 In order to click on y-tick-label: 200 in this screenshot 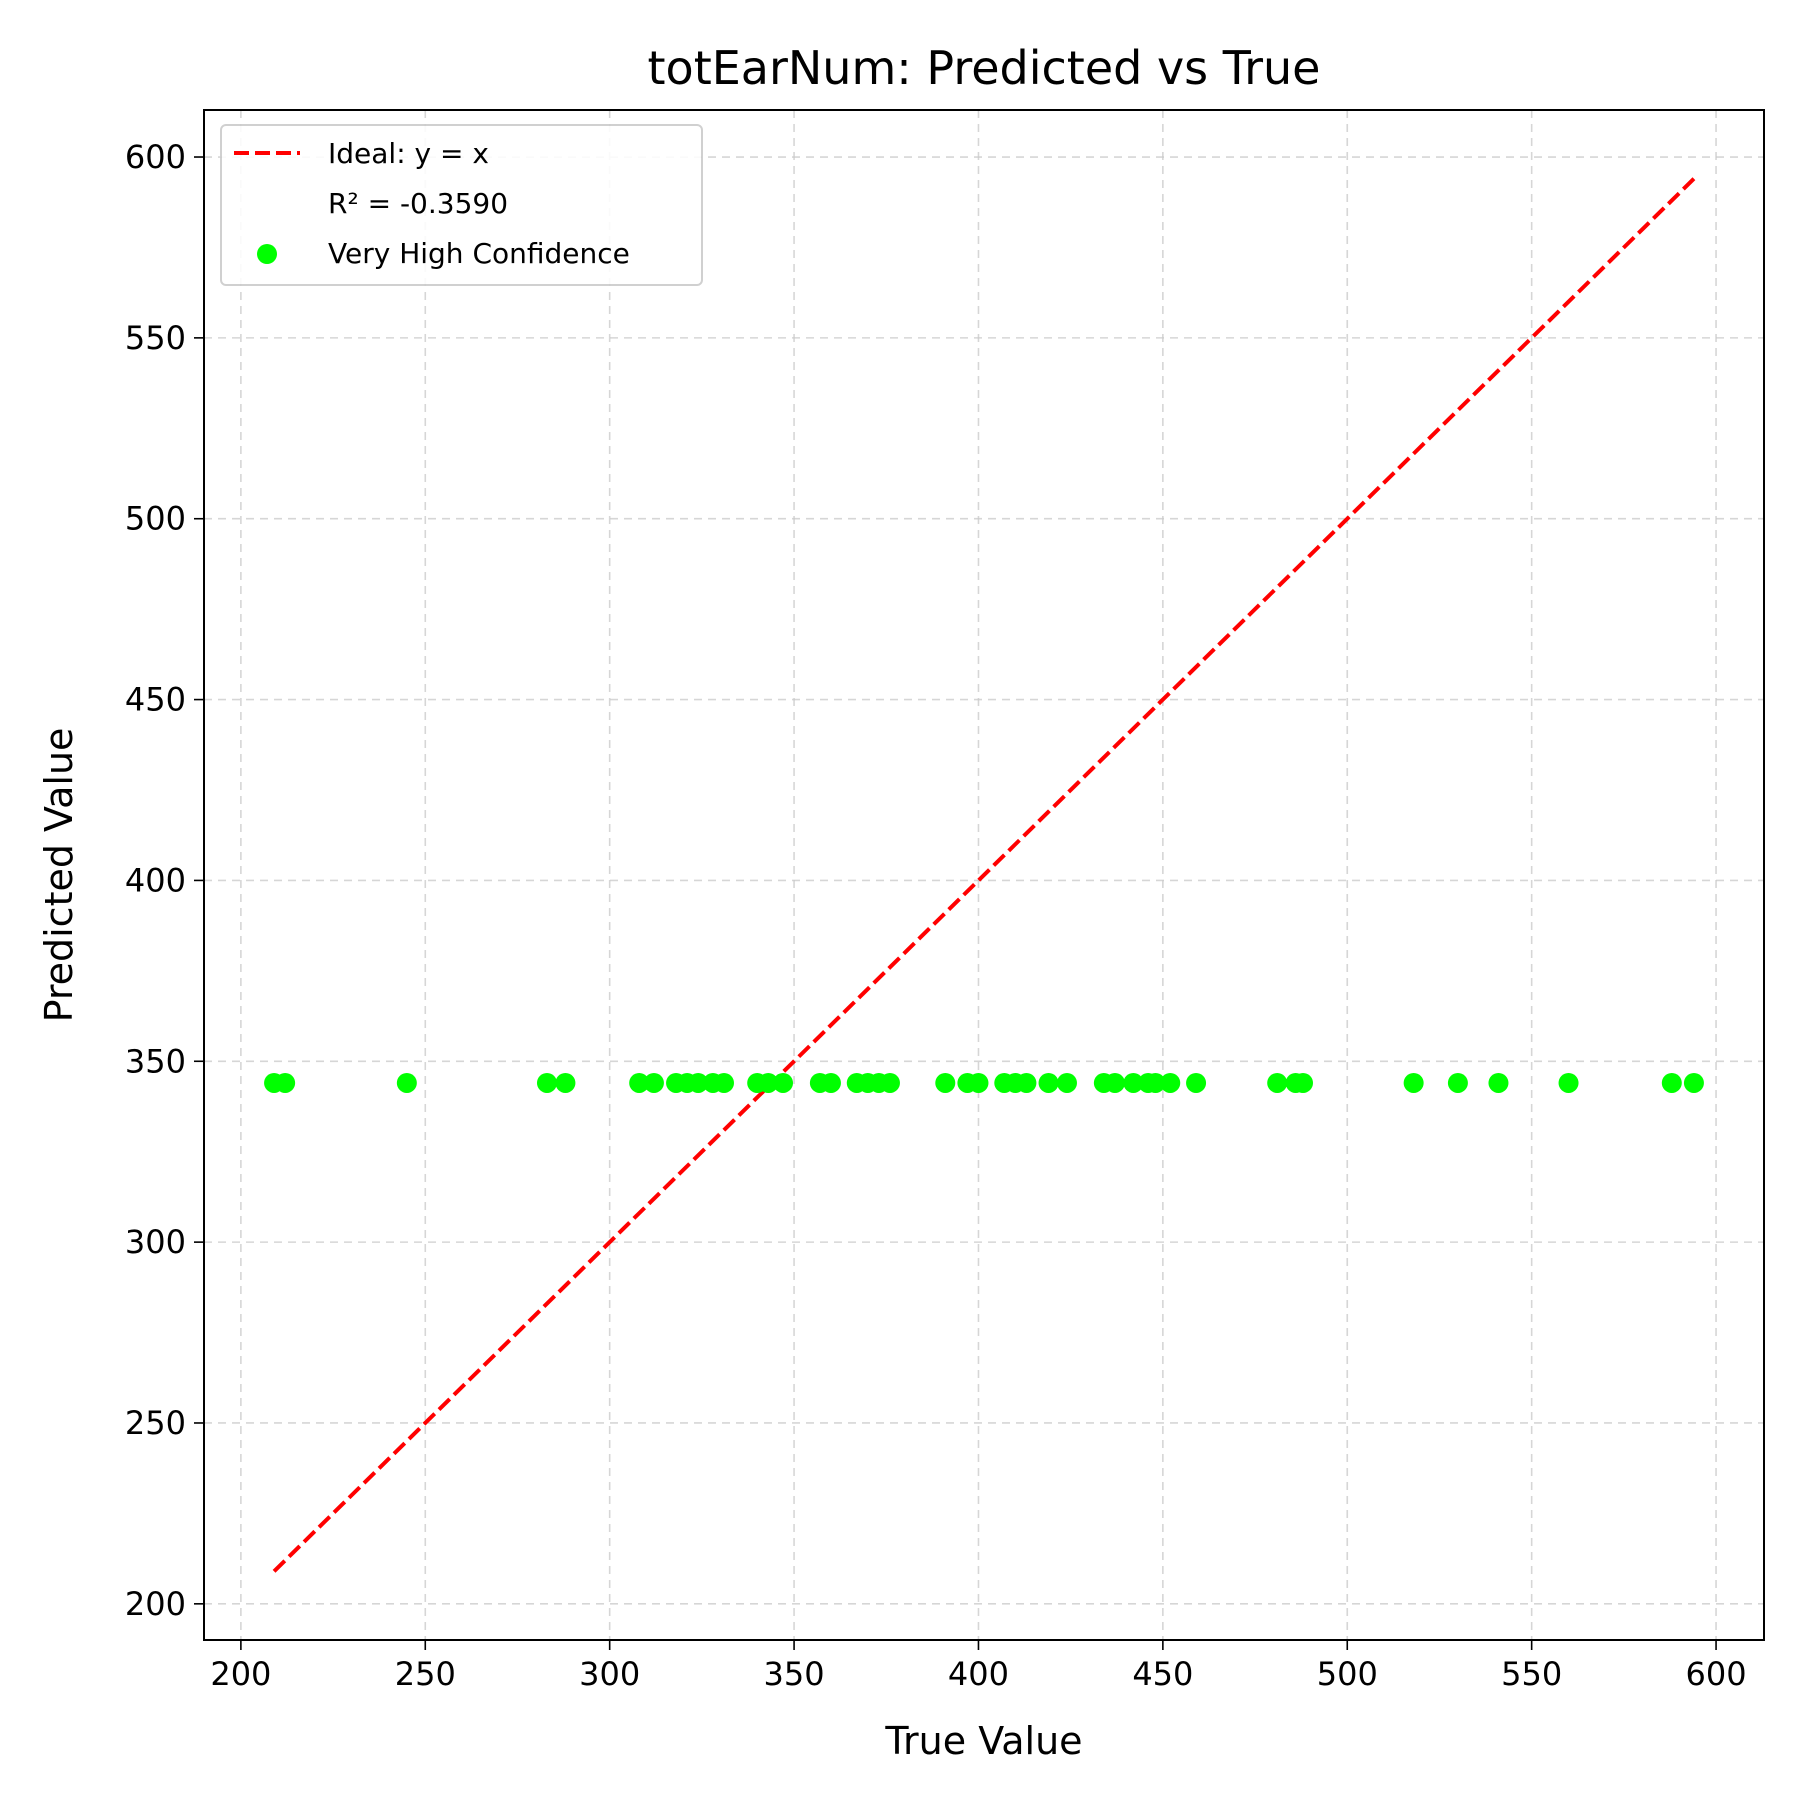, I will do `click(155, 1604)`.